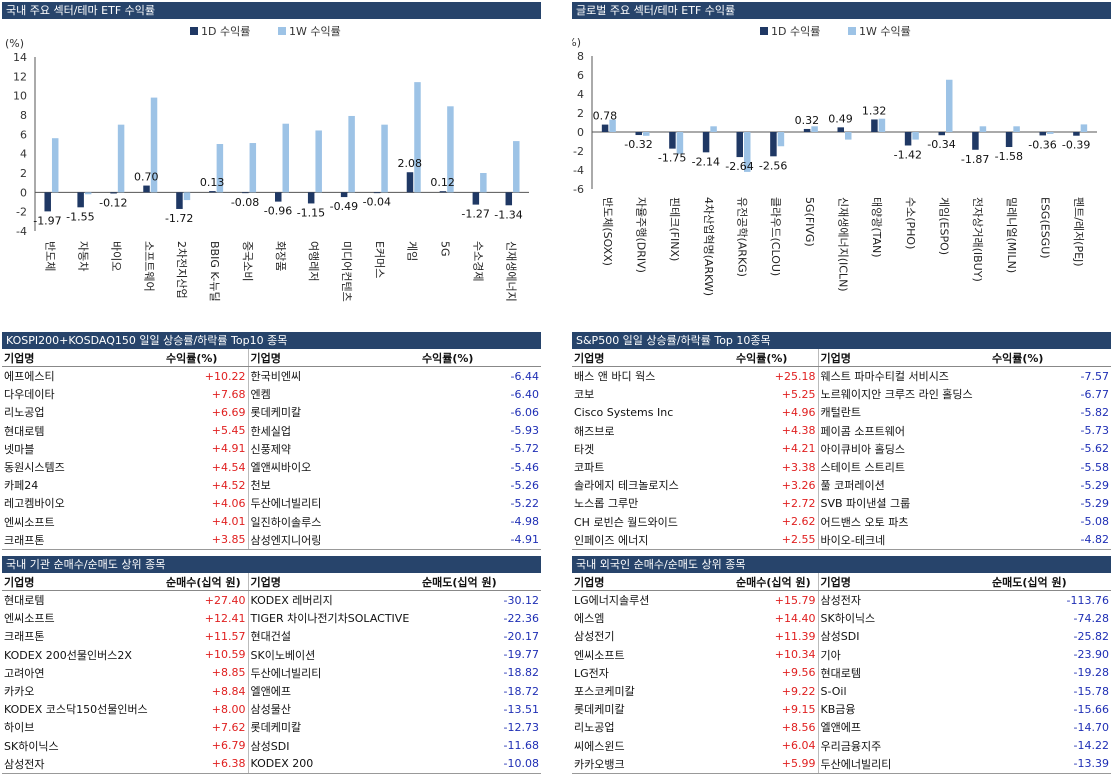 This screenshot has width=1114, height=780. I want to click on data-label: -1.55, so click(80, 216).